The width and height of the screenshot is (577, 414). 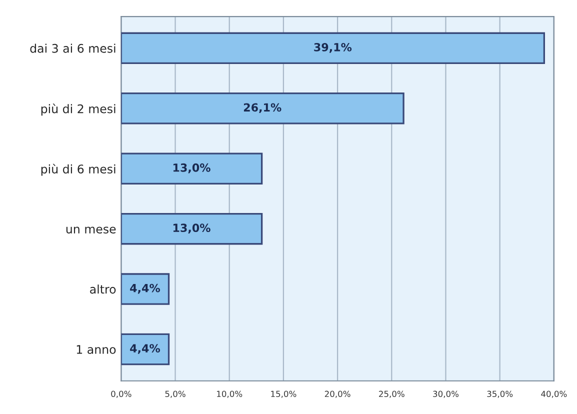 I want to click on data-label: 39,1%, so click(x=333, y=47).